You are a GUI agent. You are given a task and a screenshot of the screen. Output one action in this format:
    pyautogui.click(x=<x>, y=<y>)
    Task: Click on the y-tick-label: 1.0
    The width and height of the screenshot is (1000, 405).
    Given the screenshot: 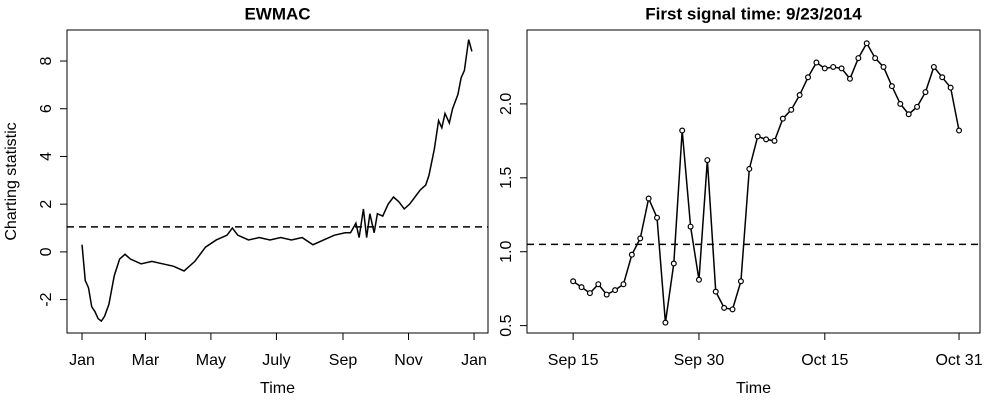 What is the action you would take?
    pyautogui.click(x=506, y=251)
    